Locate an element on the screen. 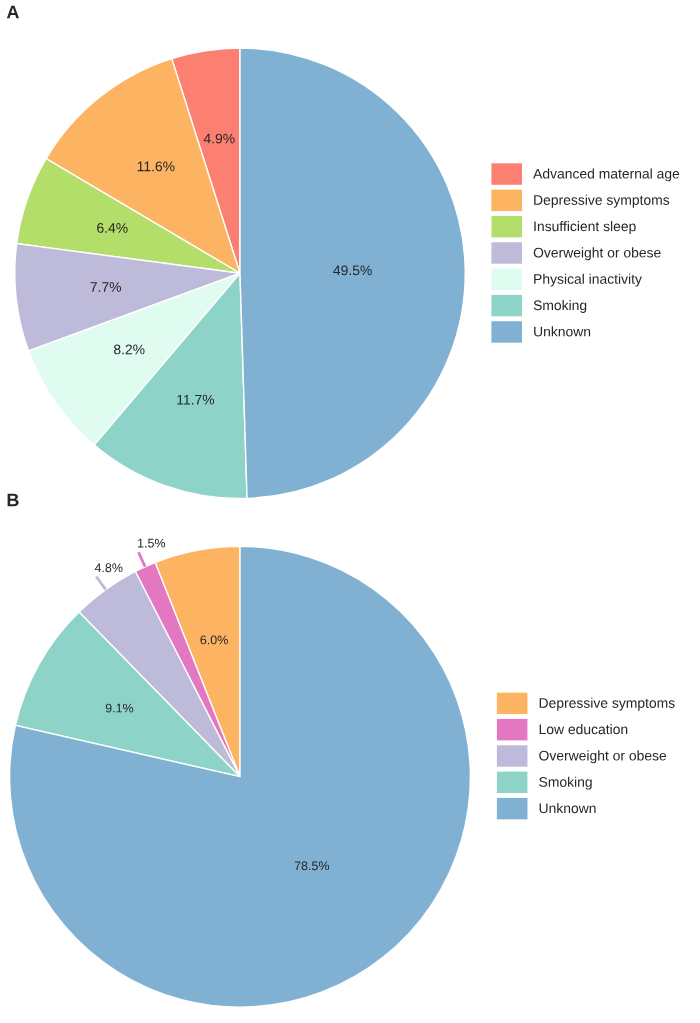  data-label: 6.4% is located at coordinates (112, 227).